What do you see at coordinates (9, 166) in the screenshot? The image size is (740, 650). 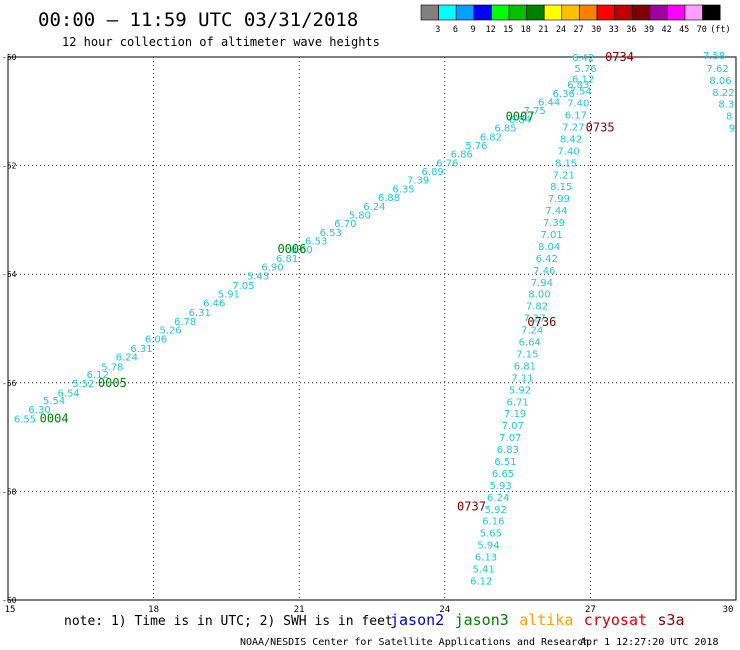 I see `y-tick-label: -52` at bounding box center [9, 166].